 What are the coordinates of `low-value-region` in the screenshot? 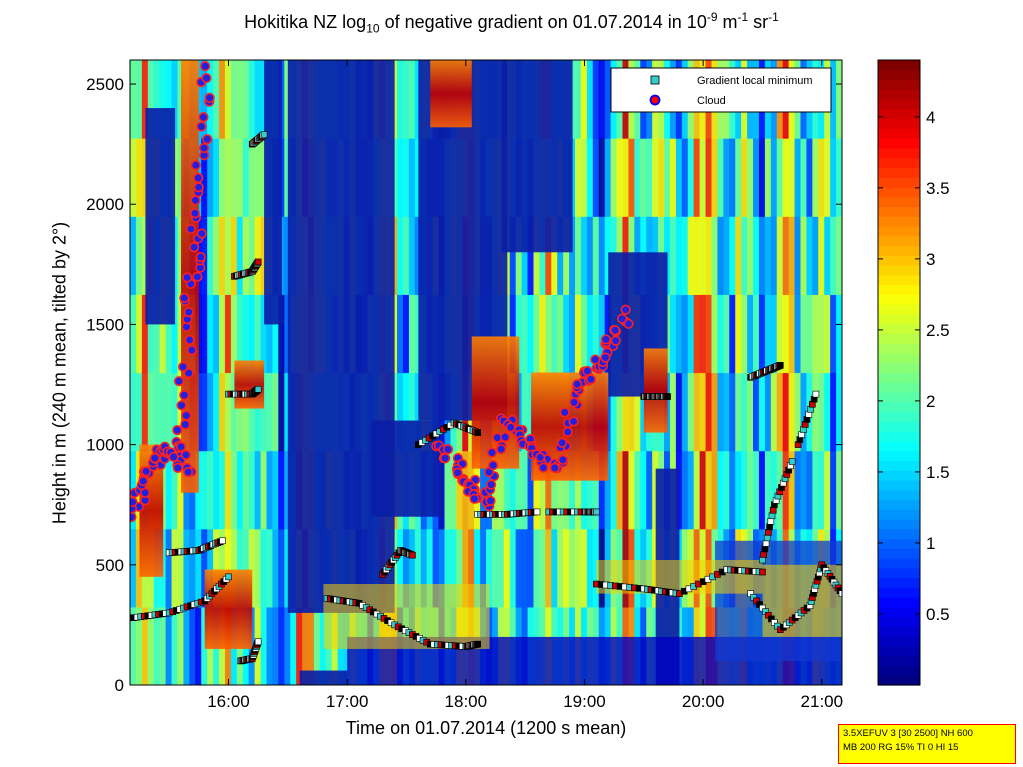 It's located at (160, 216).